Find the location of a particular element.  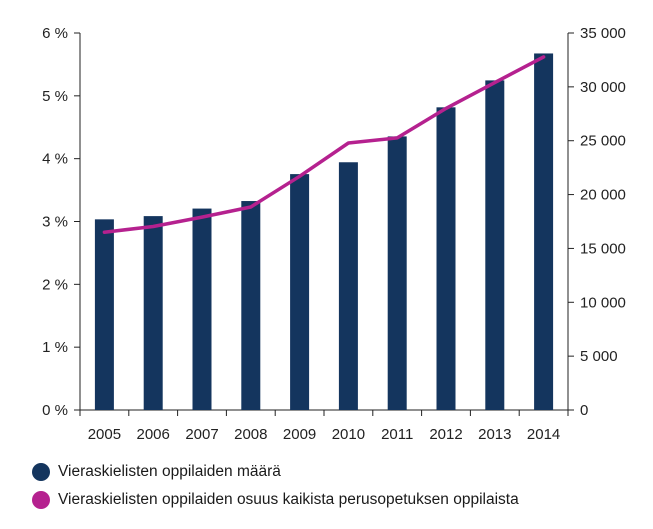

x-tick-label: 2006 is located at coordinates (153, 434).